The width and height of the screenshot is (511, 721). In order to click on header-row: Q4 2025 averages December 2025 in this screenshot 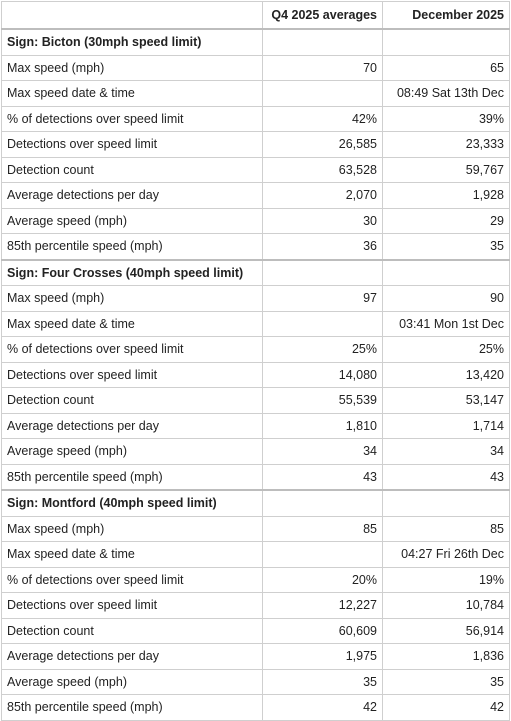, I will do `click(255, 15)`.